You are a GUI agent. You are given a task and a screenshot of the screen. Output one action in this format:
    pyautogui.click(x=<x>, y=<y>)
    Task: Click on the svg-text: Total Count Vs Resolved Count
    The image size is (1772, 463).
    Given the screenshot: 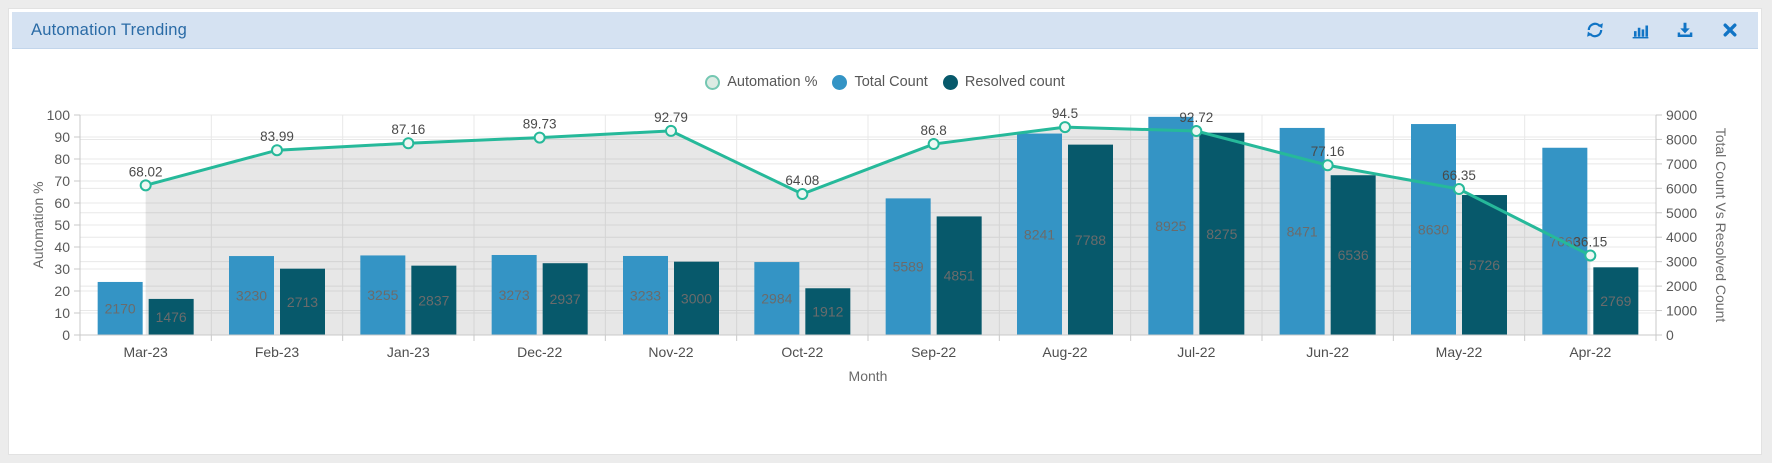 What is the action you would take?
    pyautogui.click(x=1721, y=225)
    